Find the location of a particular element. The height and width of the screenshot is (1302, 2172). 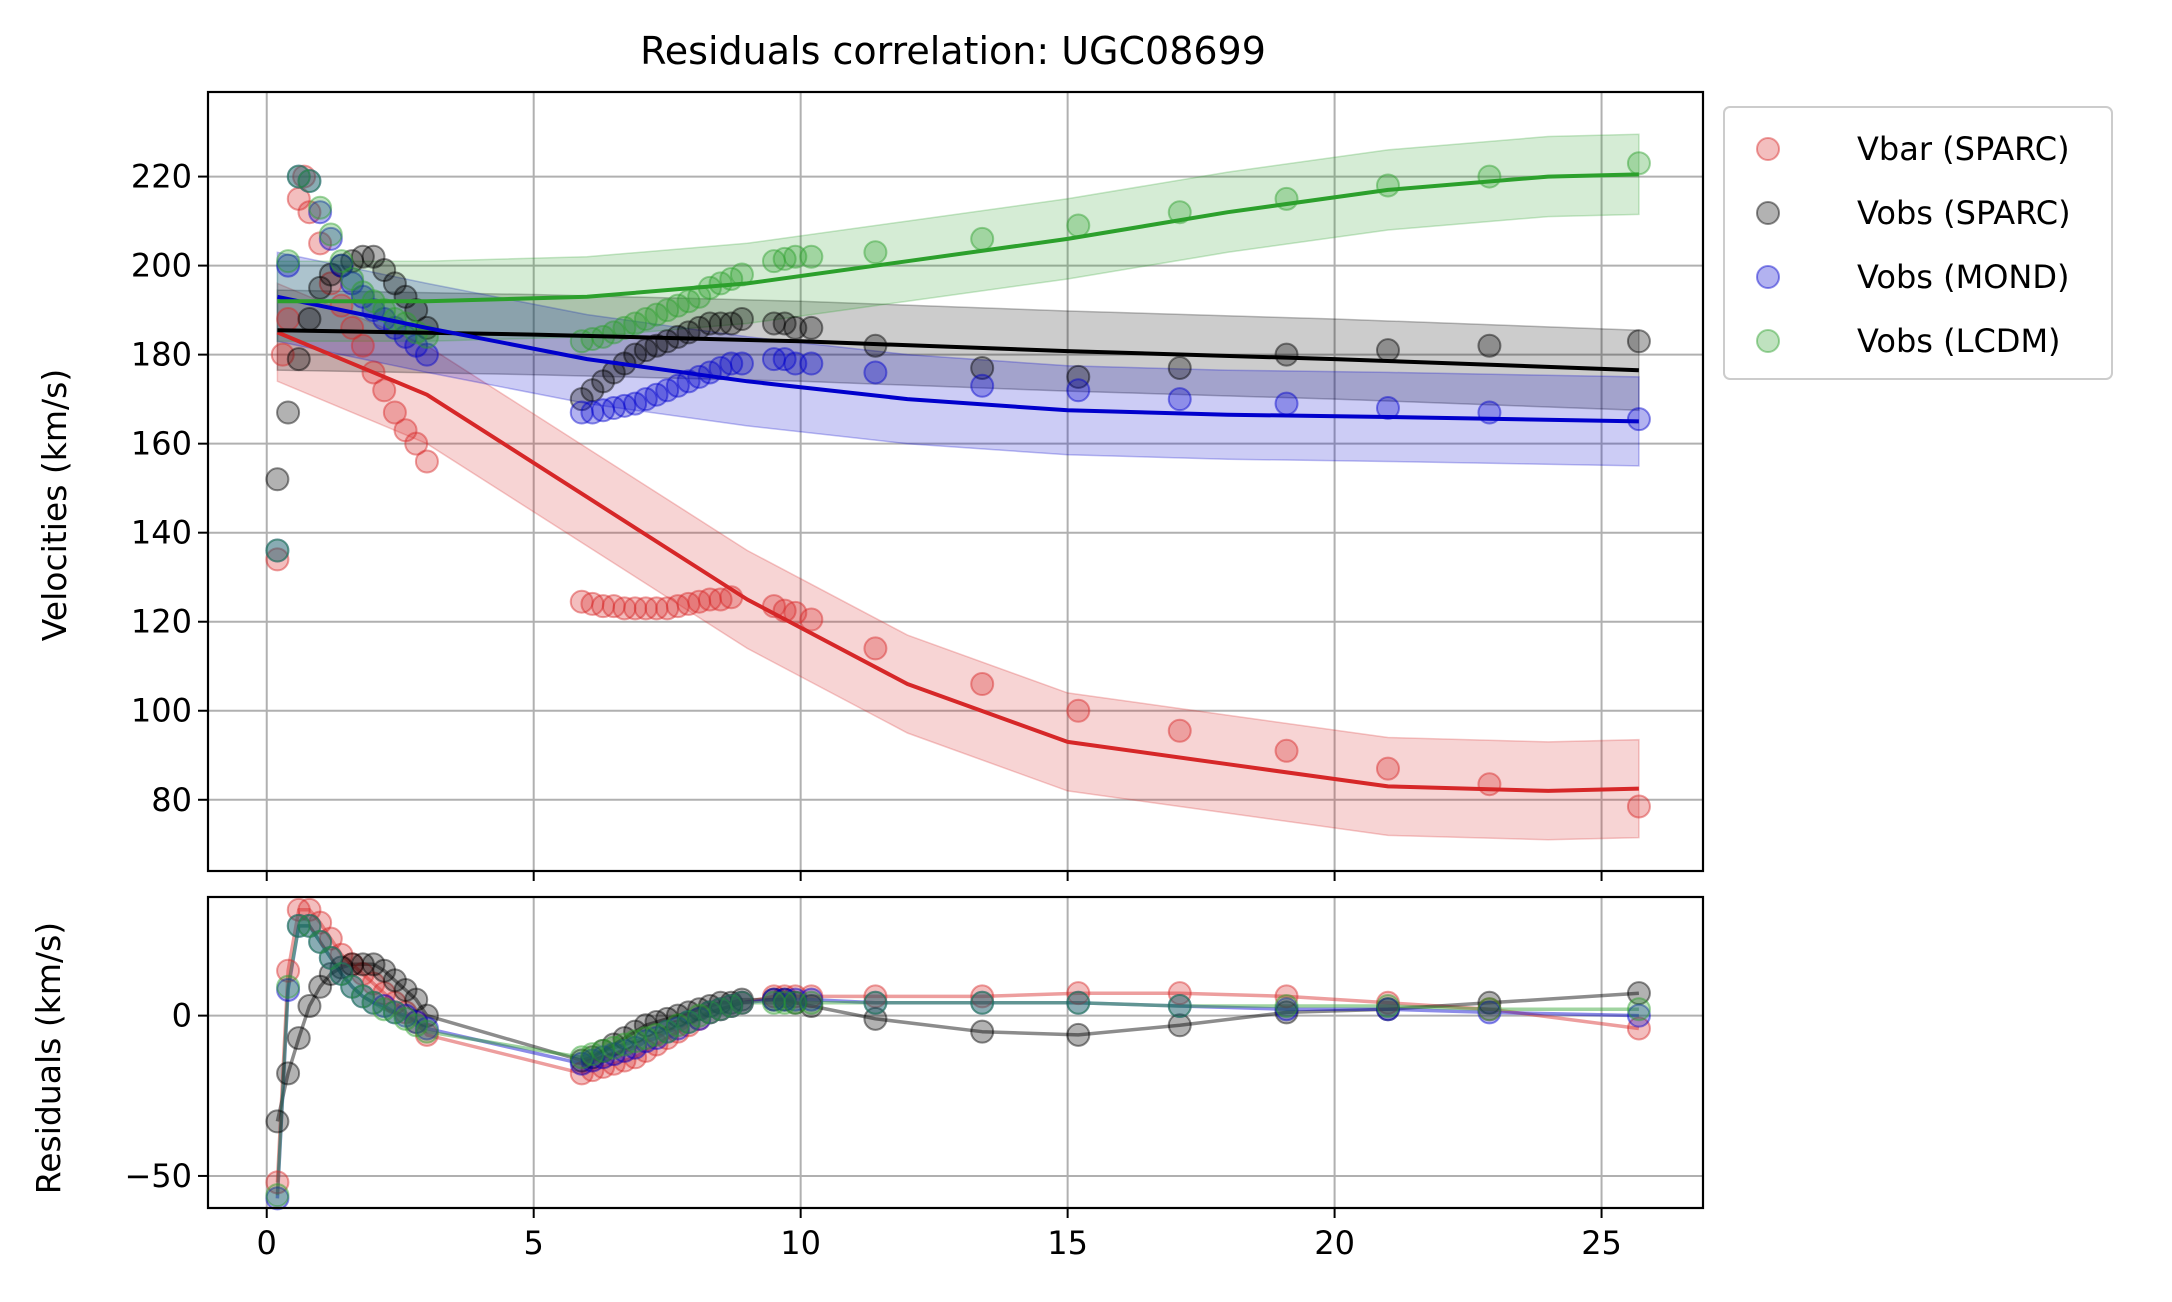

vobs-lcdm-fit-line is located at coordinates (958, 238).